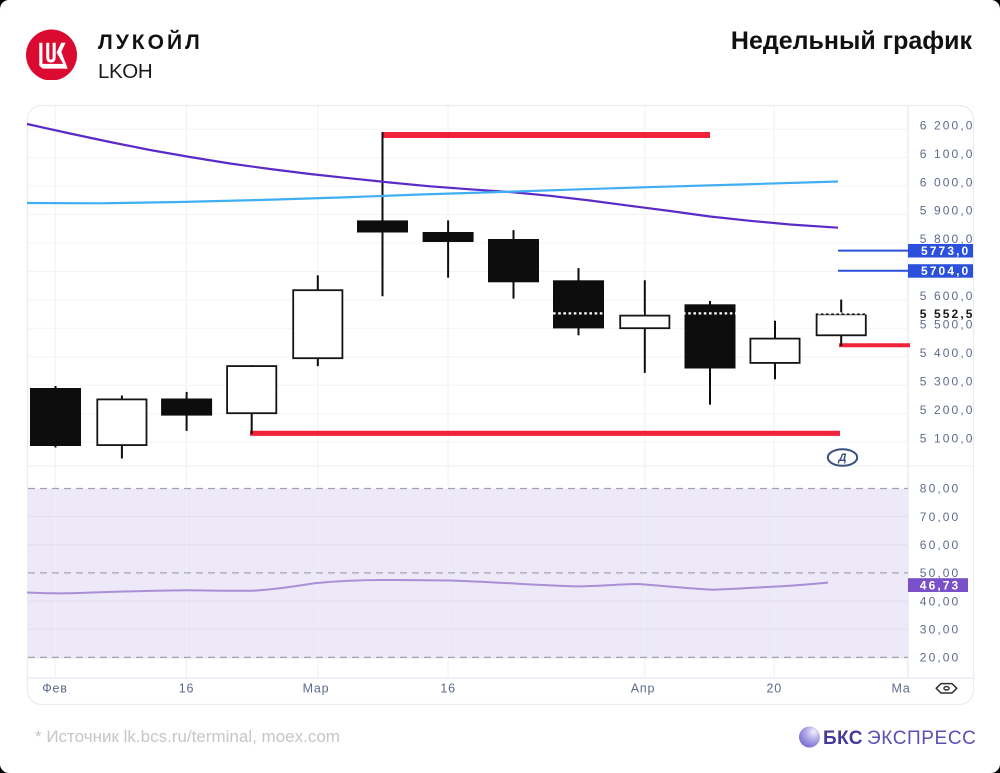  I want to click on svg-text: Ма, so click(900, 689).